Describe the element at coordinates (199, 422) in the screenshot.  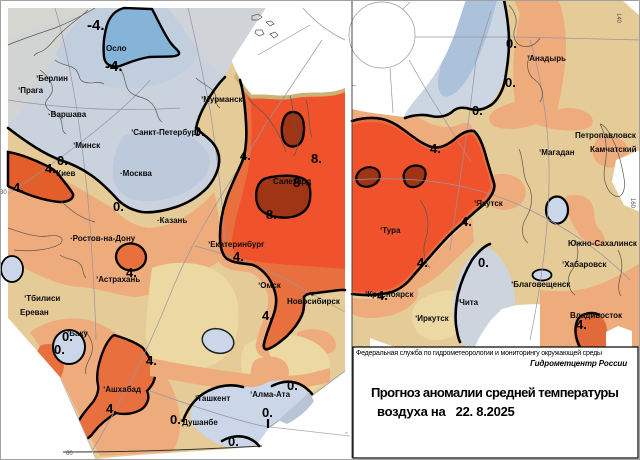
I see `svg-text: ʼДушанбе` at that location.